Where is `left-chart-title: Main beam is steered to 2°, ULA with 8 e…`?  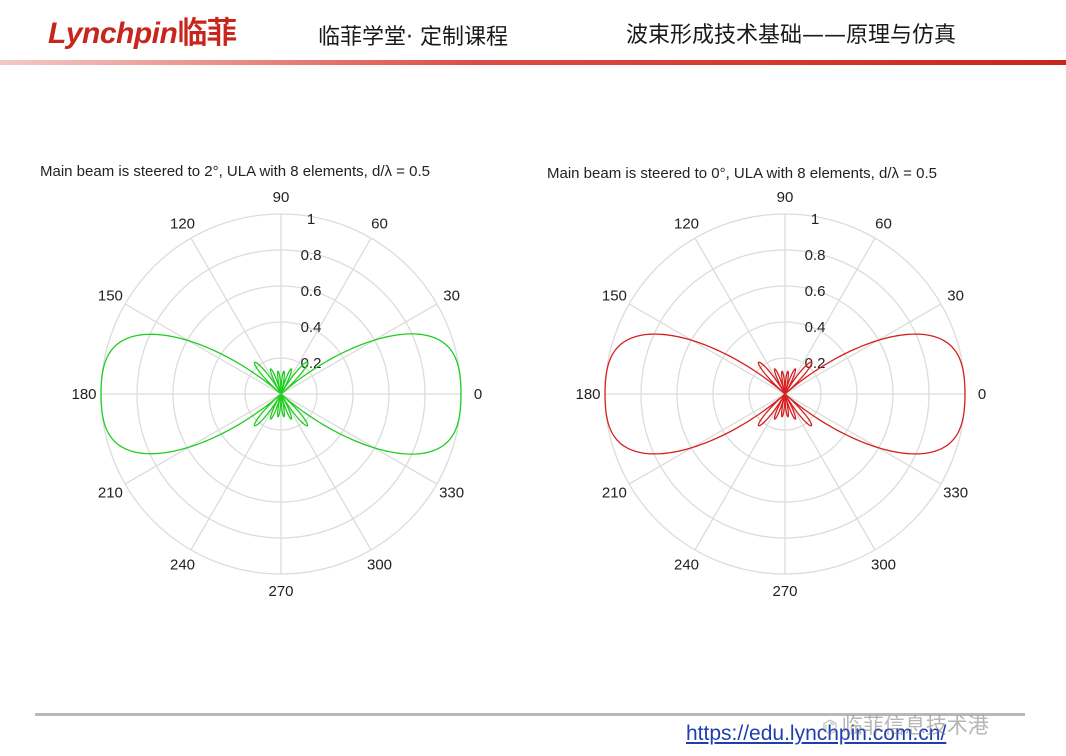 left-chart-title: Main beam is steered to 2°, ULA with 8 e… is located at coordinates (235, 171).